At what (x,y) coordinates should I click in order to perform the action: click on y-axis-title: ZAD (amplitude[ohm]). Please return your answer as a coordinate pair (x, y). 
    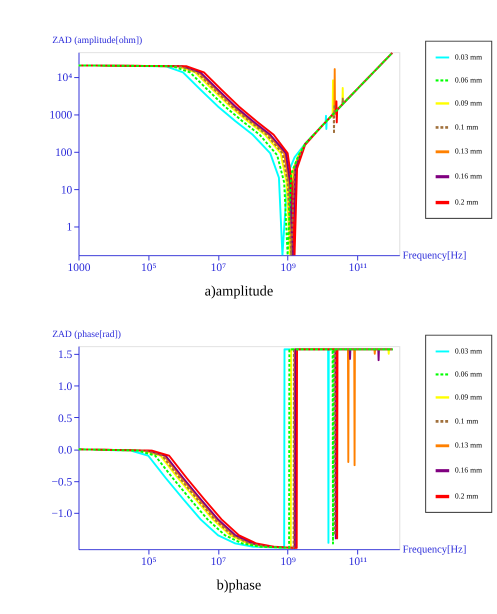
    Looking at the image, I should click on (97, 40).